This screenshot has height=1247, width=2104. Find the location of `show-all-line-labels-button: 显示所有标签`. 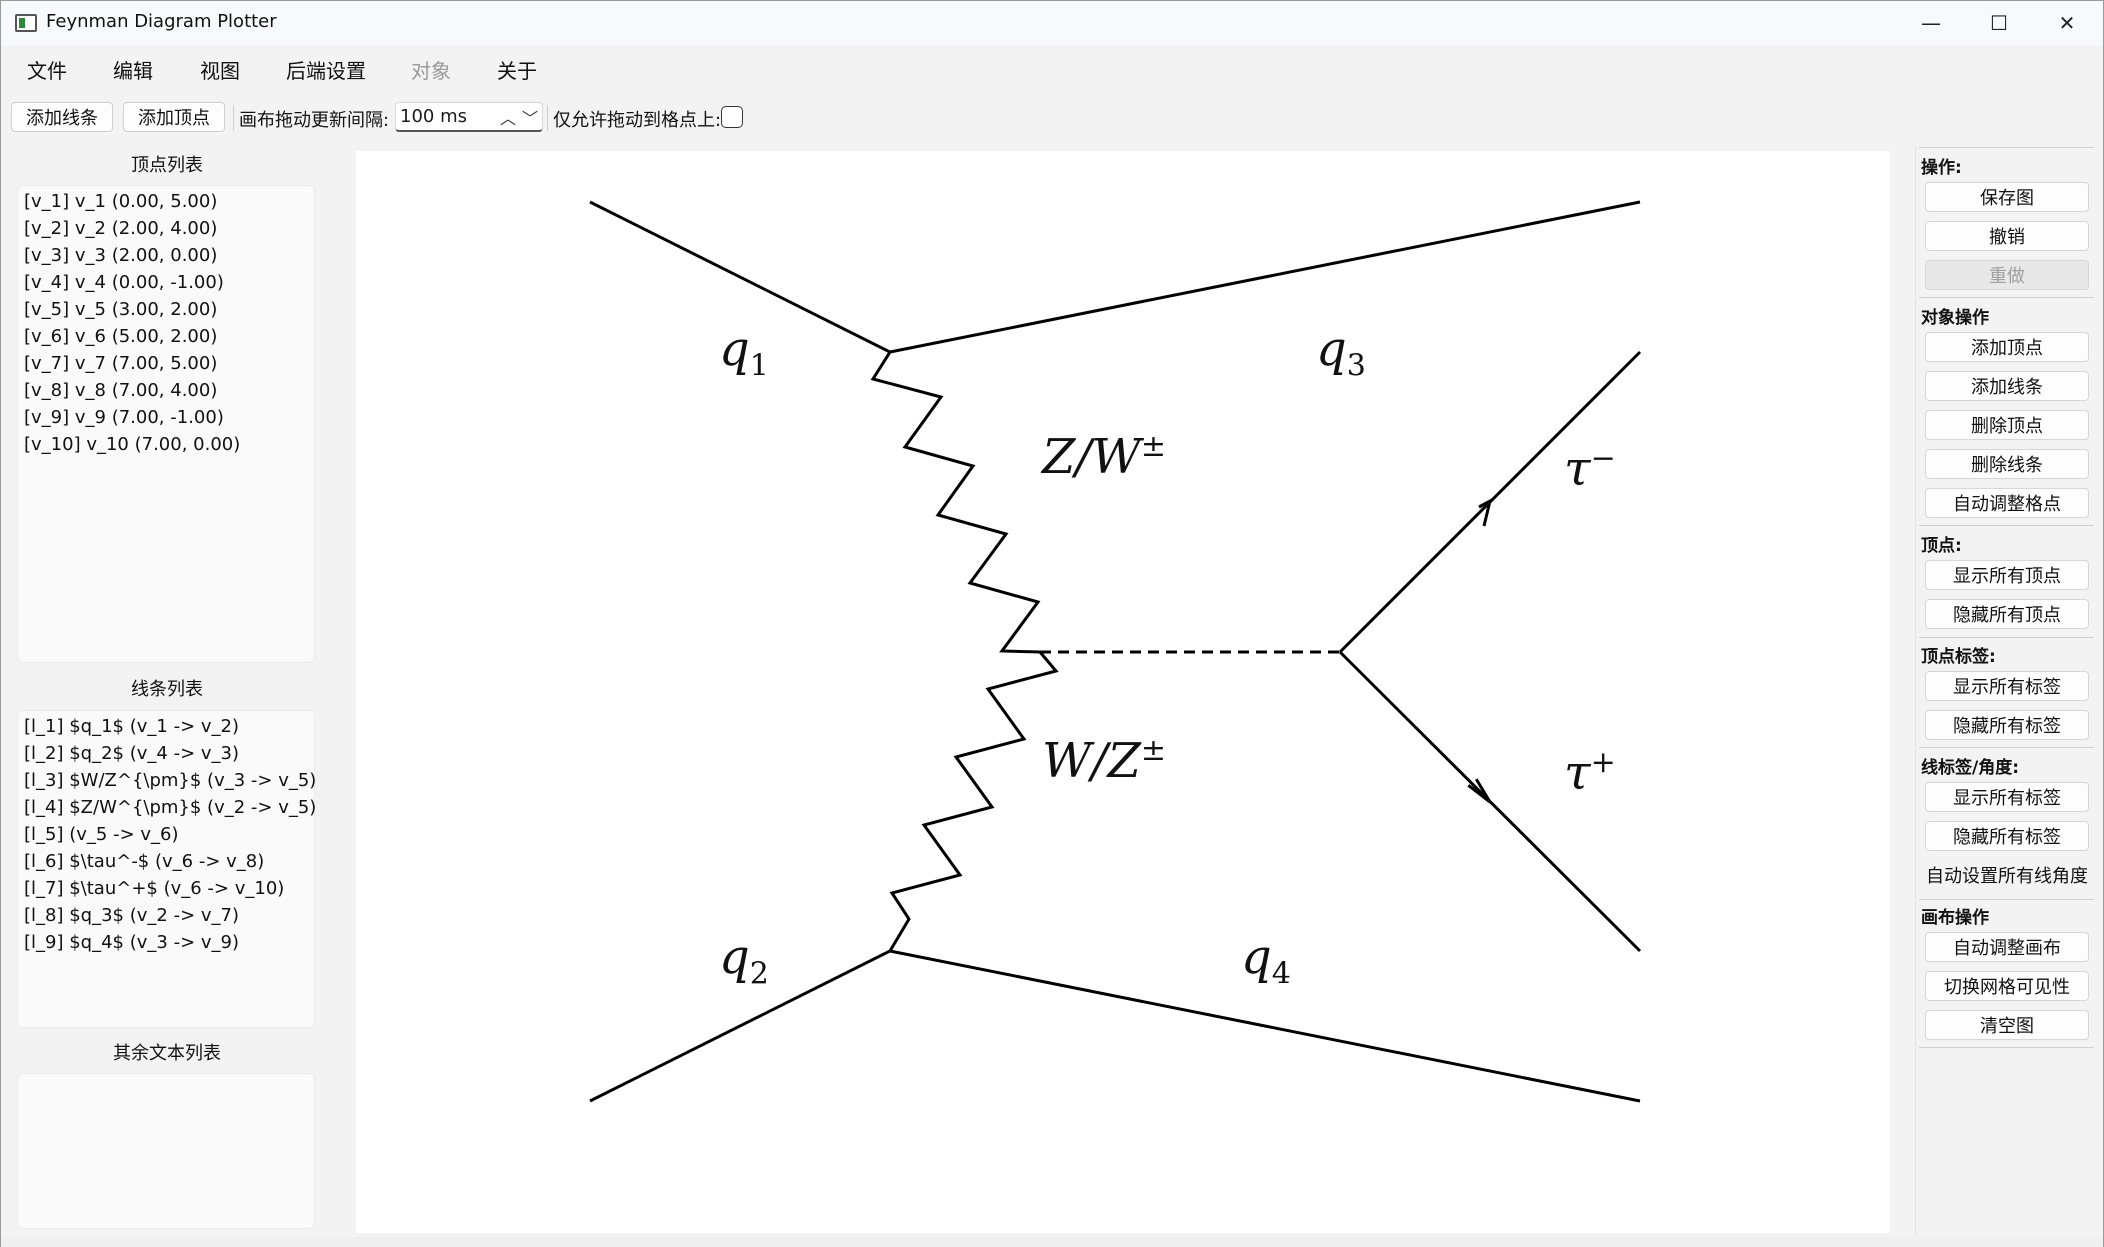

show-all-line-labels-button: 显示所有标签 is located at coordinates (2007, 797).